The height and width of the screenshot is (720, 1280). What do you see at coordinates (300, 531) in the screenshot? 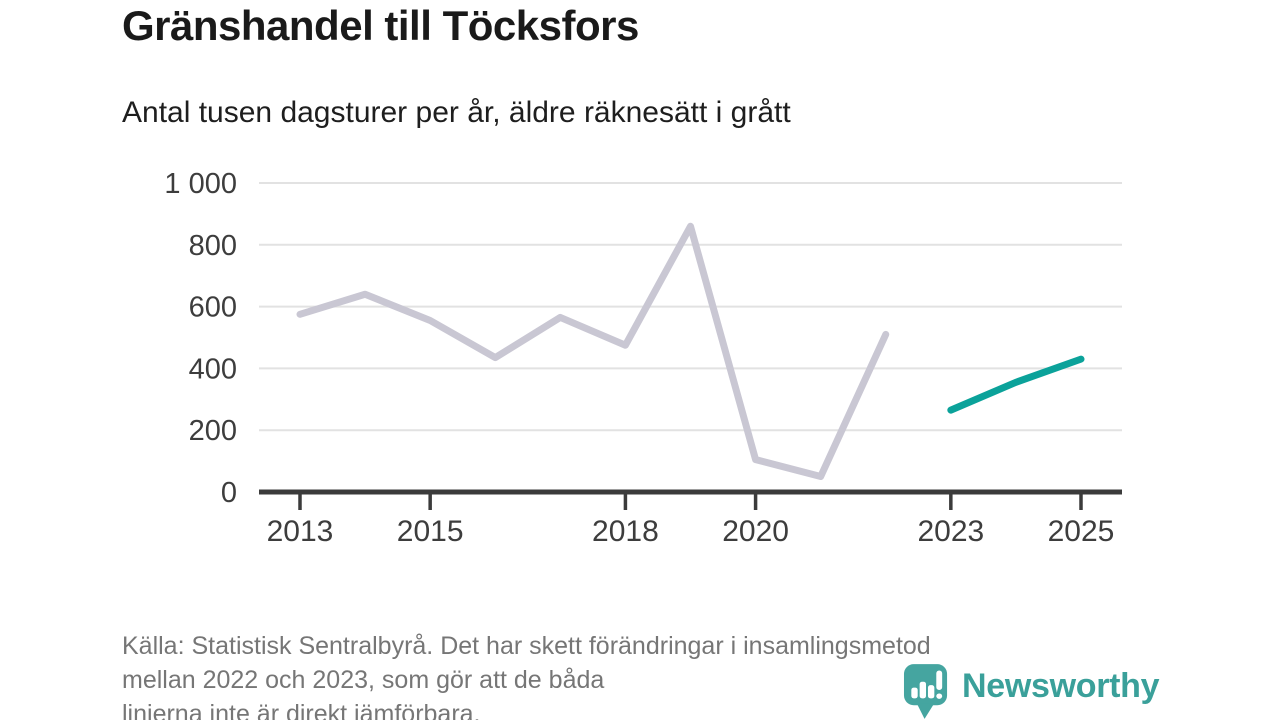
I see `x-tick-label: 2013` at bounding box center [300, 531].